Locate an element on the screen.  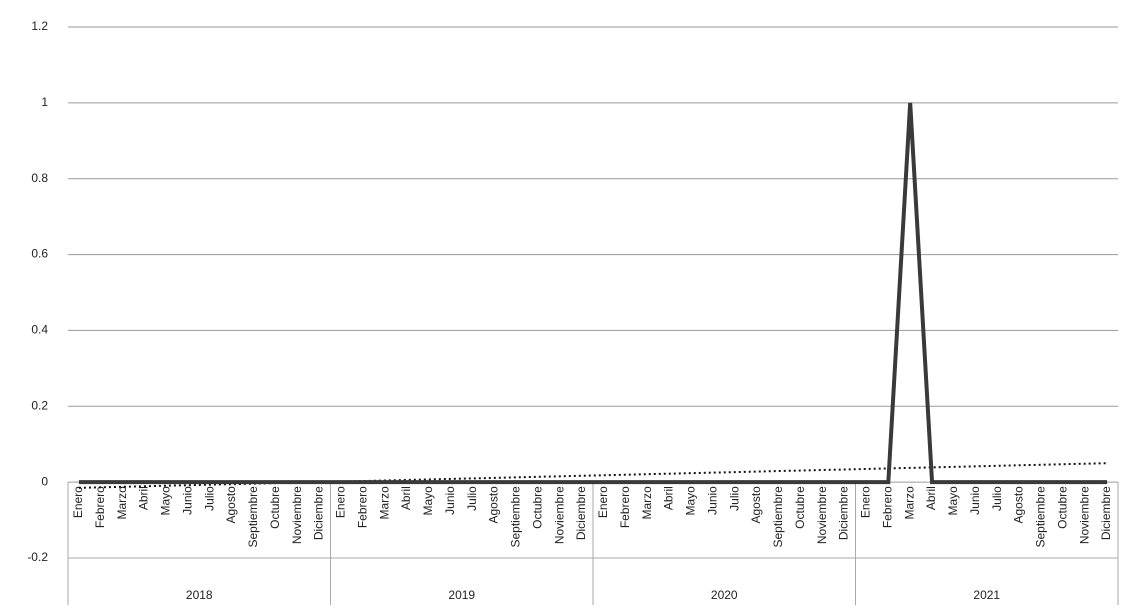
group-label: 2020 is located at coordinates (724, 595).